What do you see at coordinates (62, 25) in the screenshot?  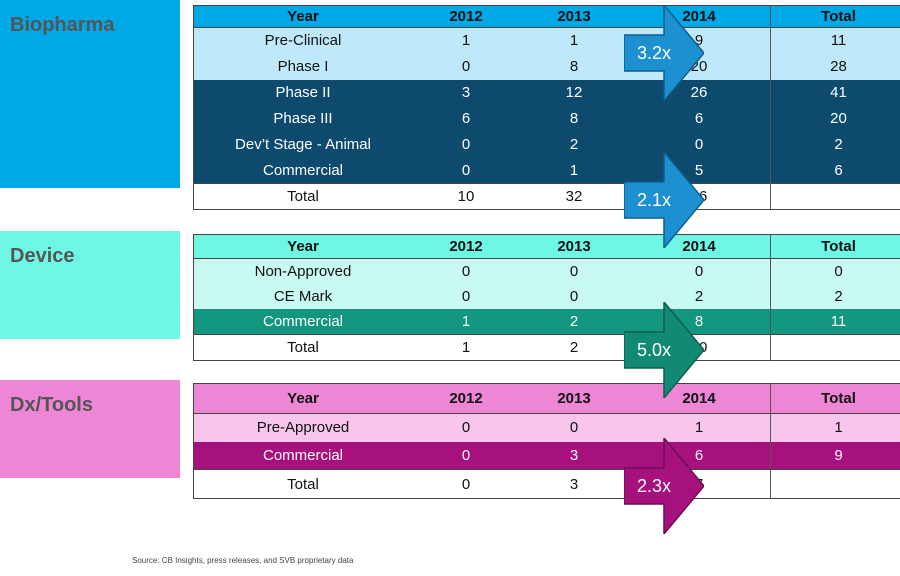 I see `biopharma-label: Biopharma` at bounding box center [62, 25].